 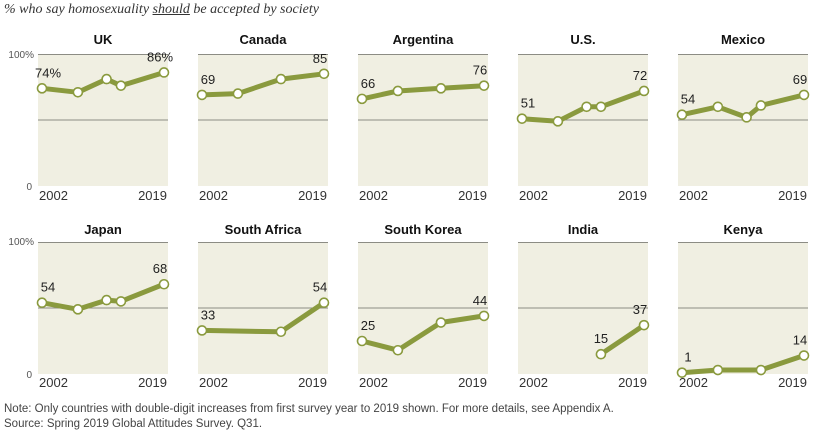 What do you see at coordinates (48, 287) in the screenshot?
I see `data-label-first-japan: 54` at bounding box center [48, 287].